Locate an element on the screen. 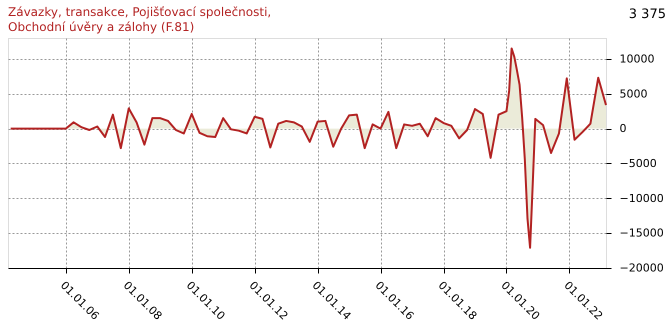 Image resolution: width=670 pixels, height=335 pixels. y-tick-label: −20000 is located at coordinates (642, 268).